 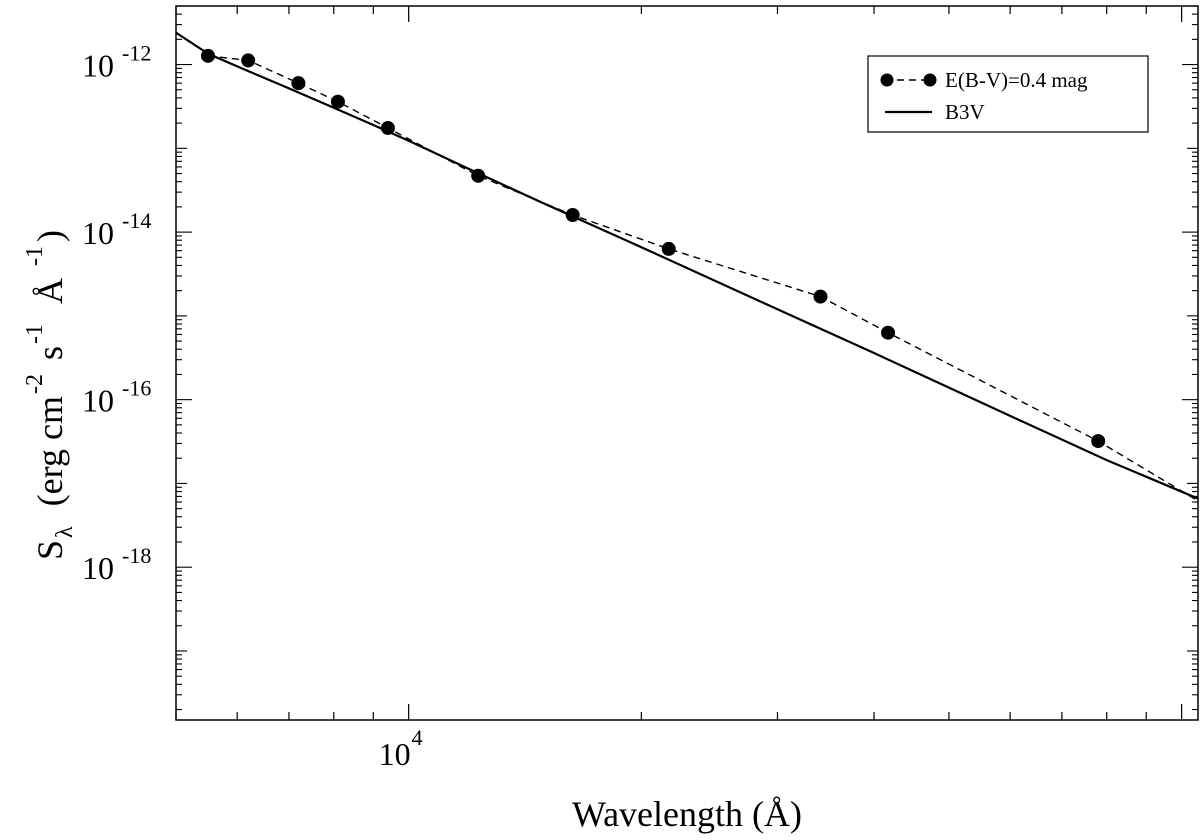 I want to click on y-tick-exponent: -12, so click(x=136, y=53).